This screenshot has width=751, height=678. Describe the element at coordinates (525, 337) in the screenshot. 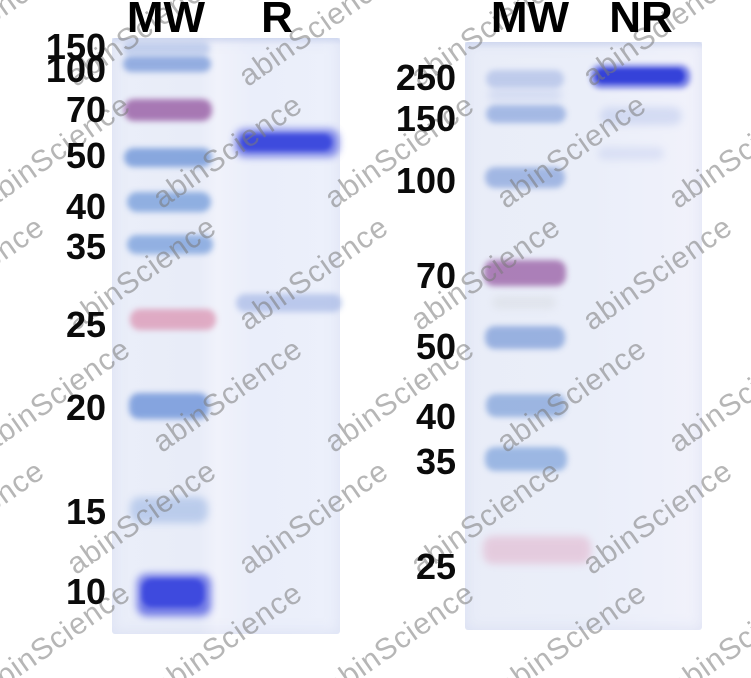

I see `right-ladder-50kda-band` at that location.